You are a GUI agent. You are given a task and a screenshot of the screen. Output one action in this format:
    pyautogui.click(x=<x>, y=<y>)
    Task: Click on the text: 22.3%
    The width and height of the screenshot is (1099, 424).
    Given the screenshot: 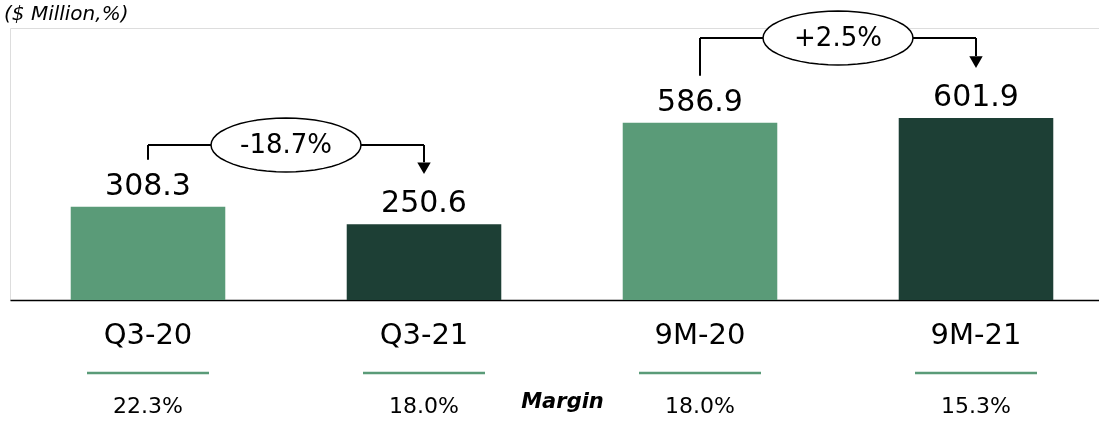 What is the action you would take?
    pyautogui.click(x=148, y=405)
    